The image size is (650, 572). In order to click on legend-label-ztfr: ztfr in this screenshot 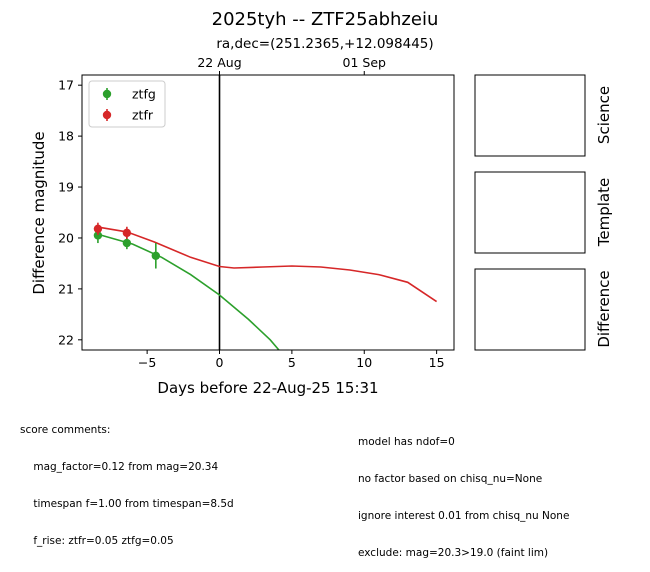, I will do `click(143, 115)`.